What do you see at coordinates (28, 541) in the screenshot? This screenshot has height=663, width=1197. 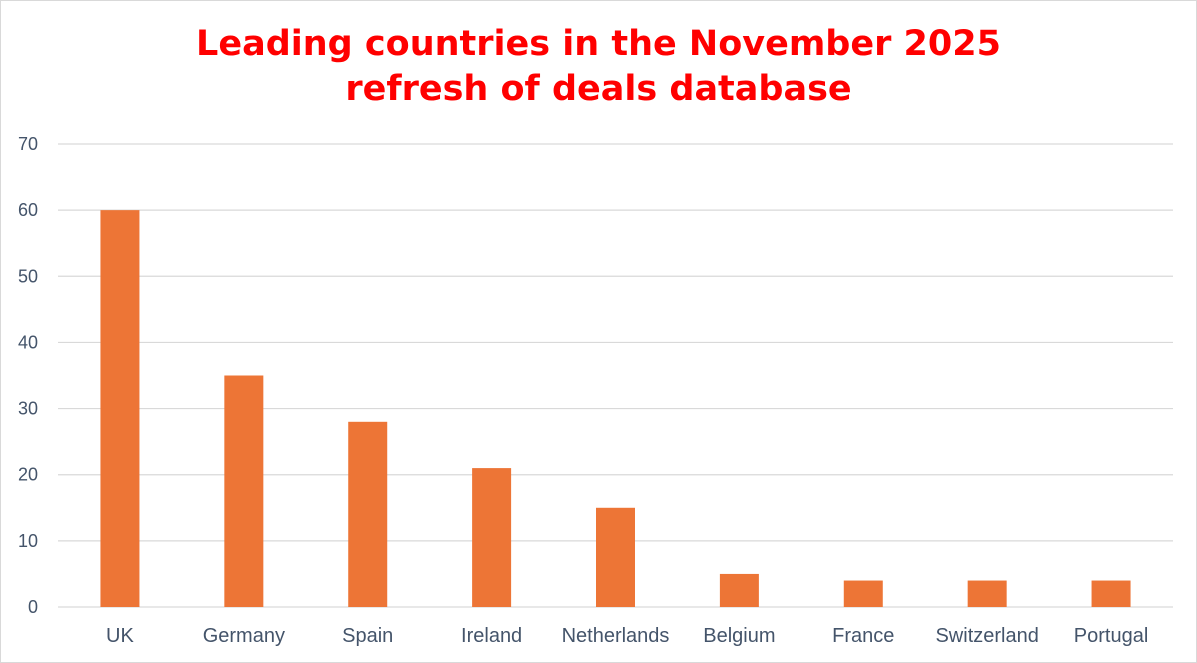 I see `y-tick-label: 10` at bounding box center [28, 541].